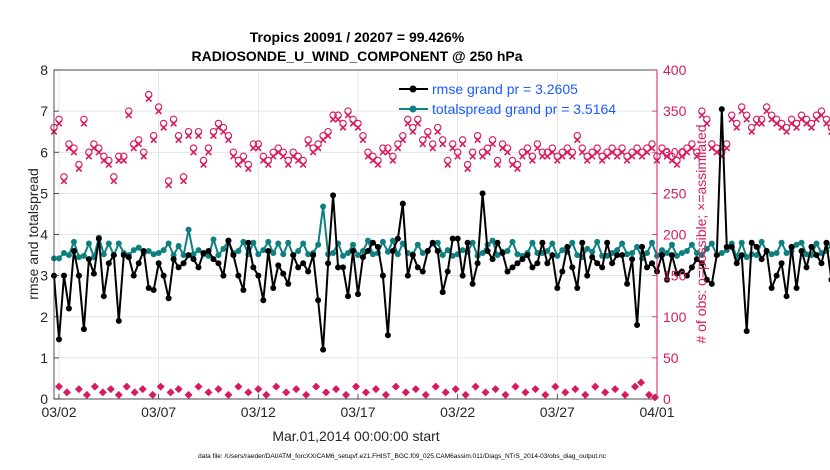  Describe the element at coordinates (669, 234) in the screenshot. I see `y-axis-right-ticks: 0 50 100 150 200 250 300 350 400` at that location.